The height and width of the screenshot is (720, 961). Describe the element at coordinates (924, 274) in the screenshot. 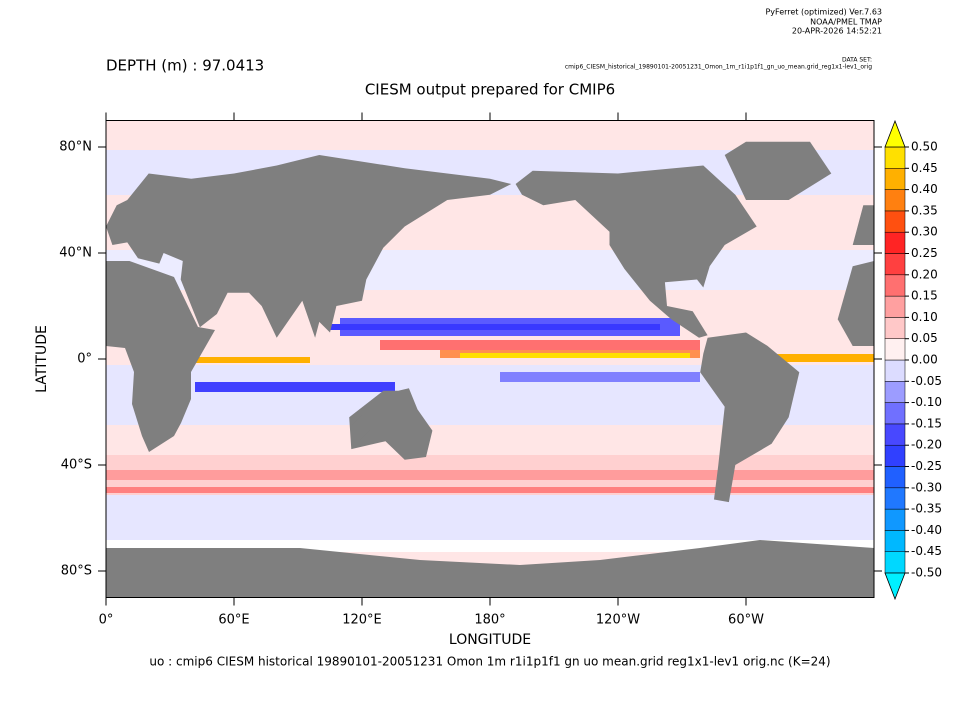

I see `colorbar-label: 0.20` at that location.